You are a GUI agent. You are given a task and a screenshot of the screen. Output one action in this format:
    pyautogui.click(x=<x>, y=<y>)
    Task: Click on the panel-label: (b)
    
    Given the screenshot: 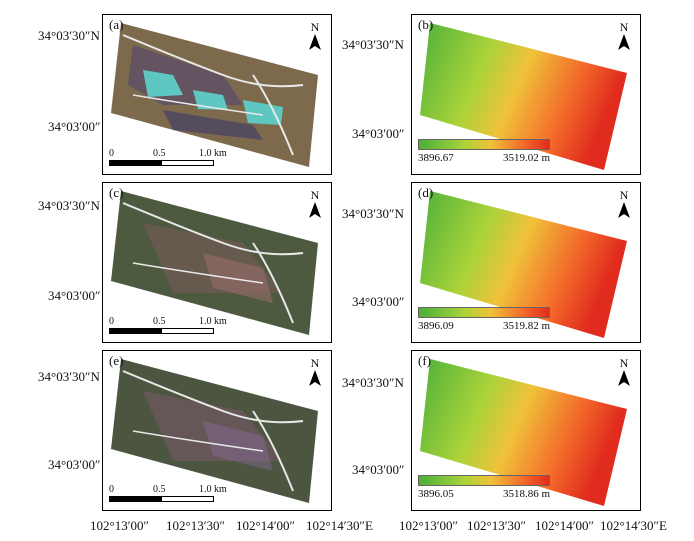 What is the action you would take?
    pyautogui.click(x=426, y=24)
    